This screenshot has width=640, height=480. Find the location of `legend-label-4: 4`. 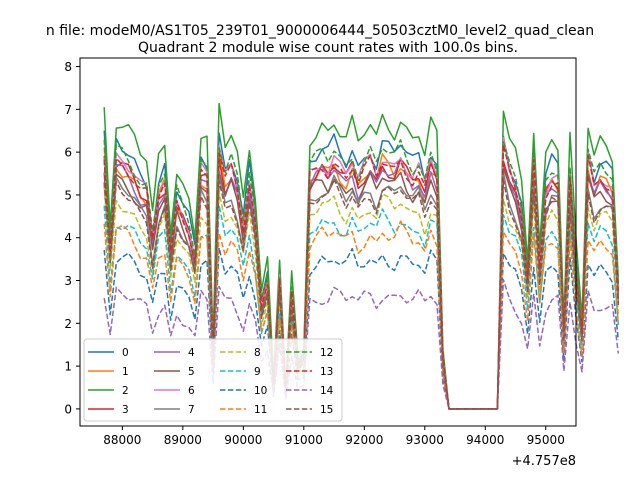

legend-label-4: 4 is located at coordinates (191, 353).